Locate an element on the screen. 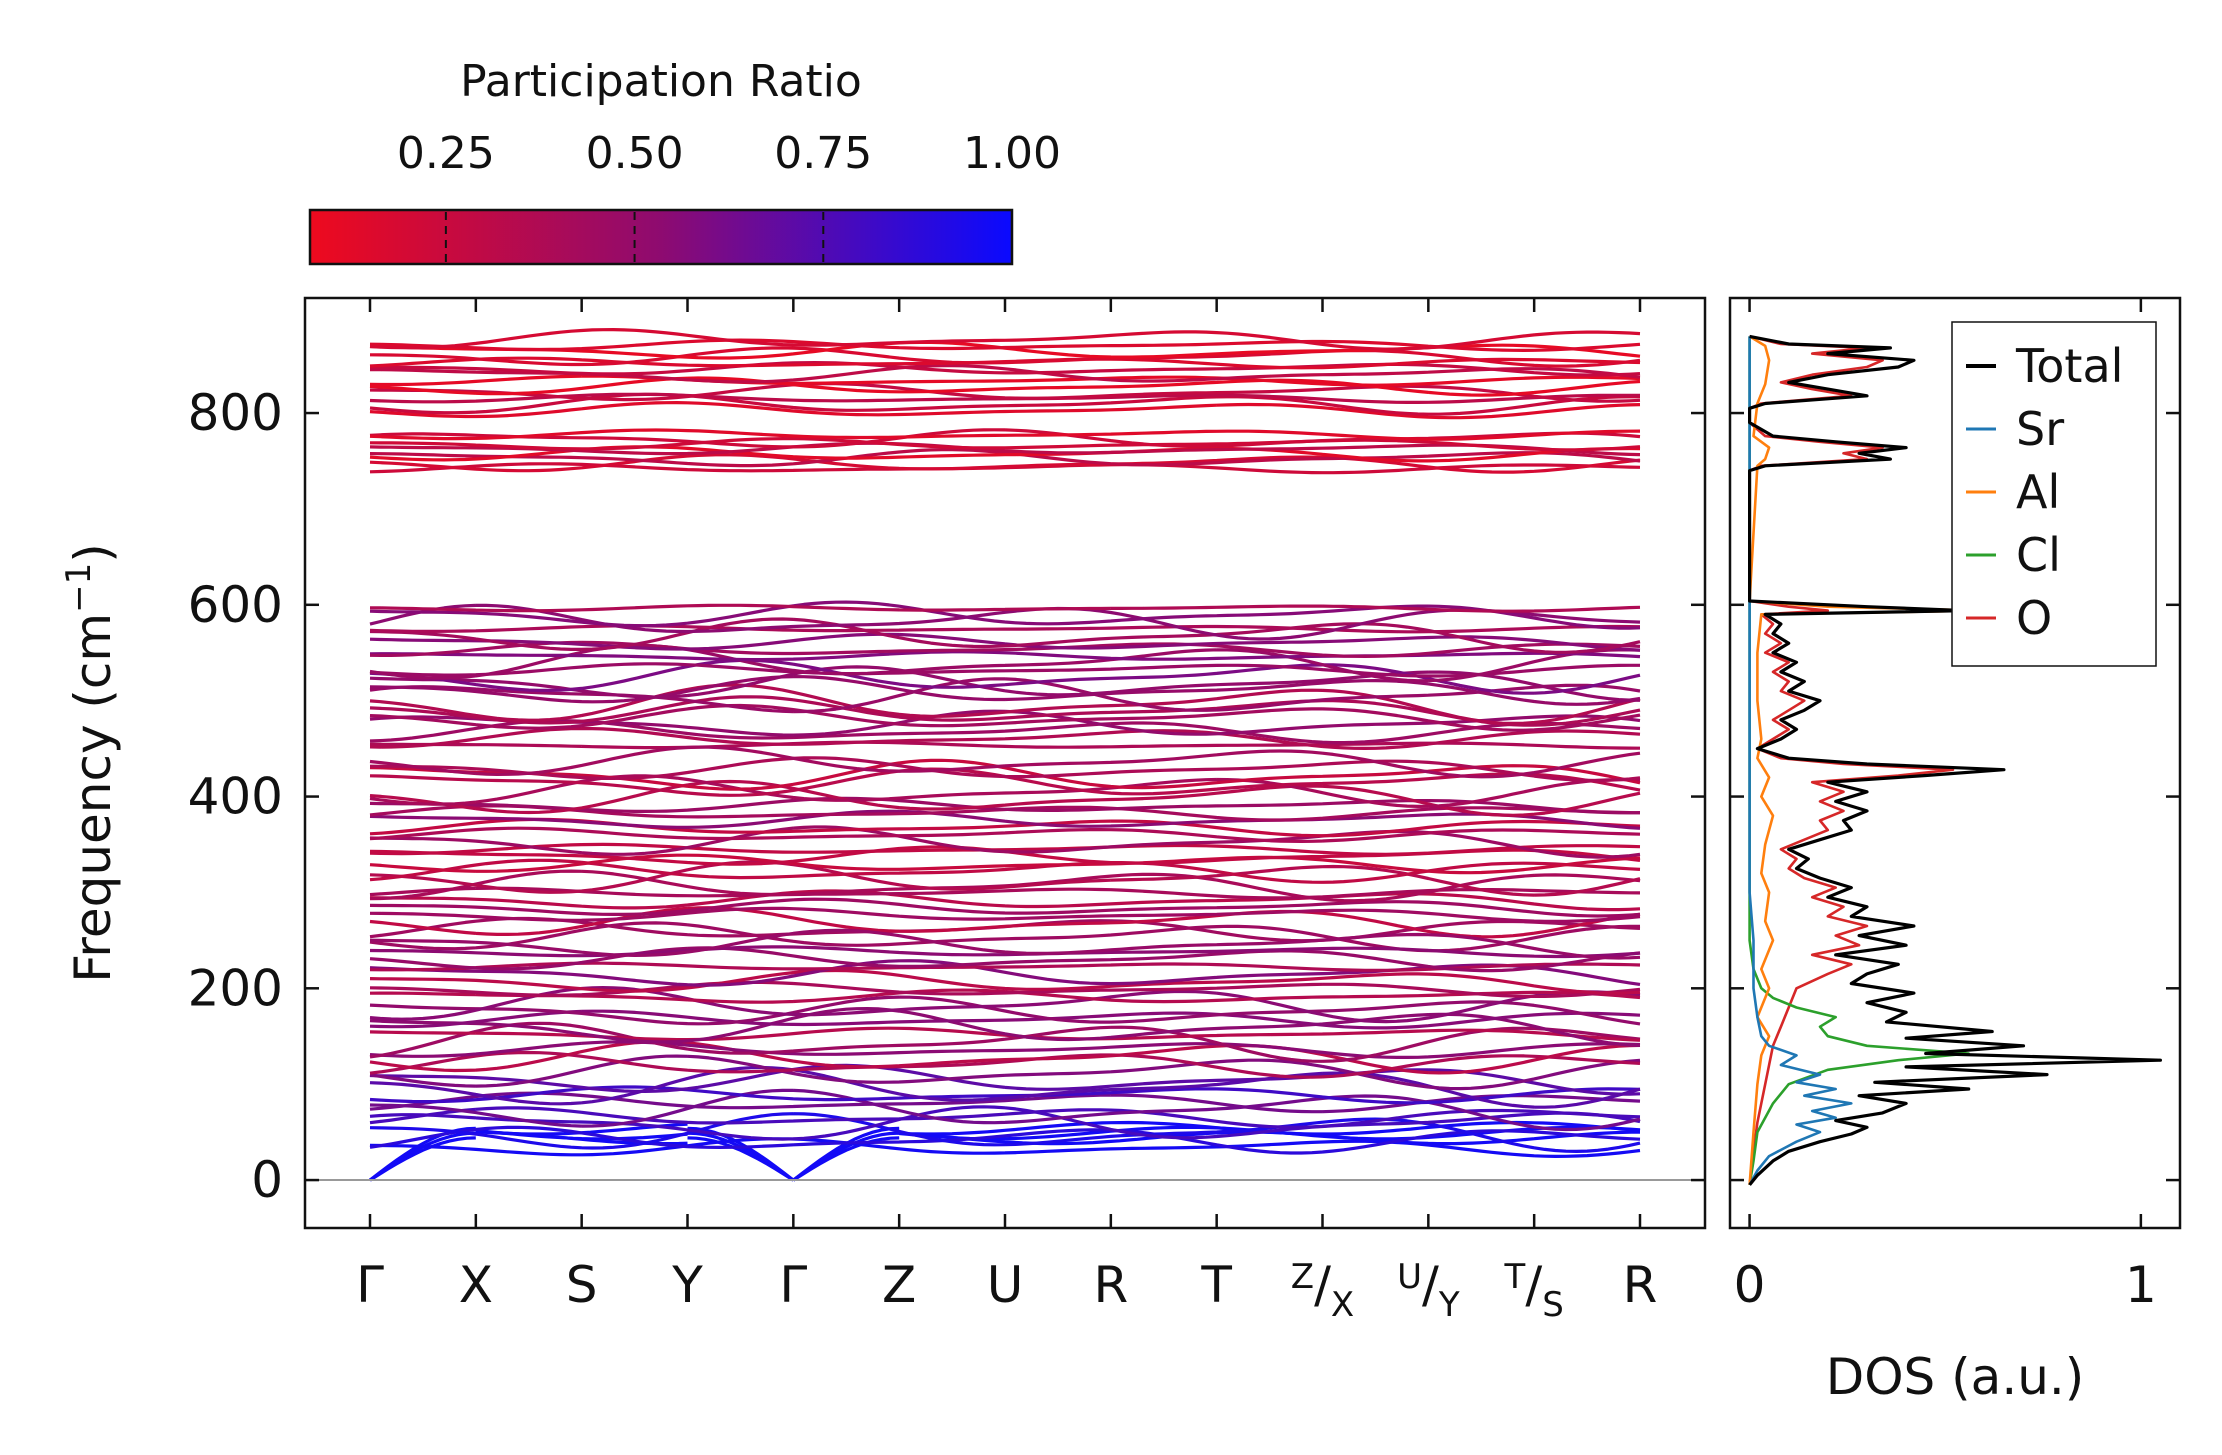  dos-plot-frame is located at coordinates (1955, 763).